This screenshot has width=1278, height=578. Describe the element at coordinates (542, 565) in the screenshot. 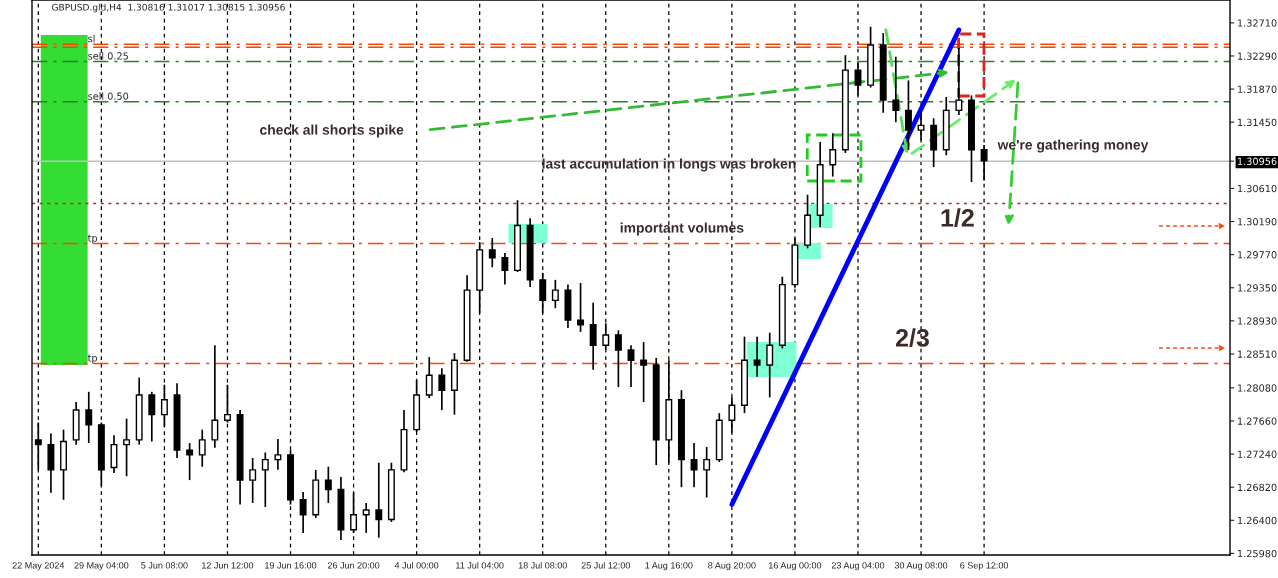

I see `x-tick-label: 18 Jul 08:00` at that location.